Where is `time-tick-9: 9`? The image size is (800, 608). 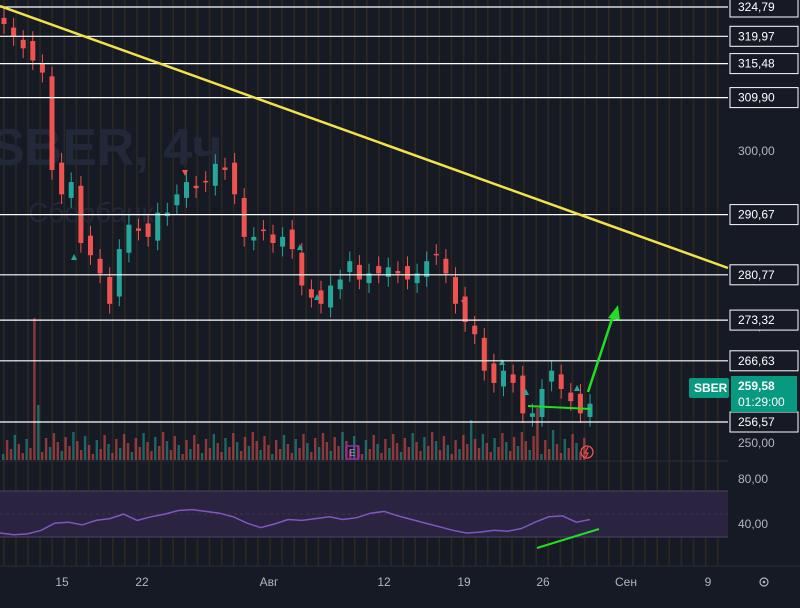
time-tick-9: 9 is located at coordinates (708, 582).